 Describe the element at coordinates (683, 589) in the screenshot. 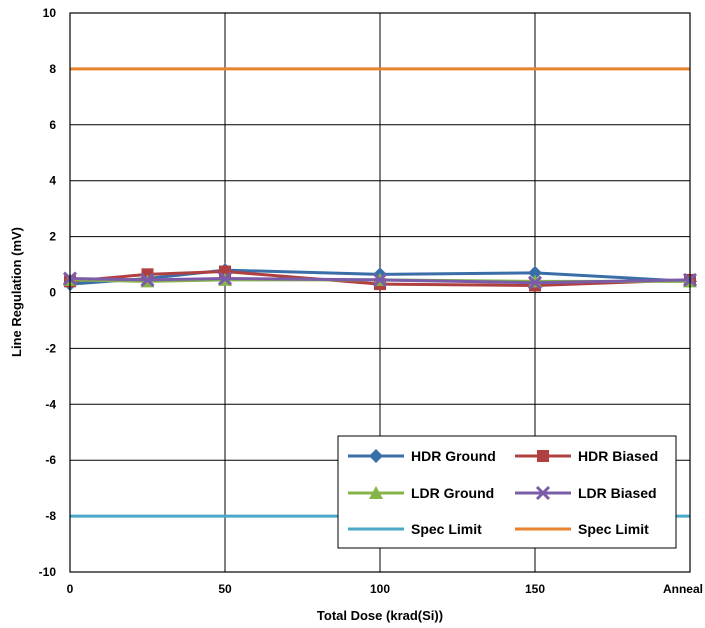

I see `x-tick-label: Anneal` at that location.